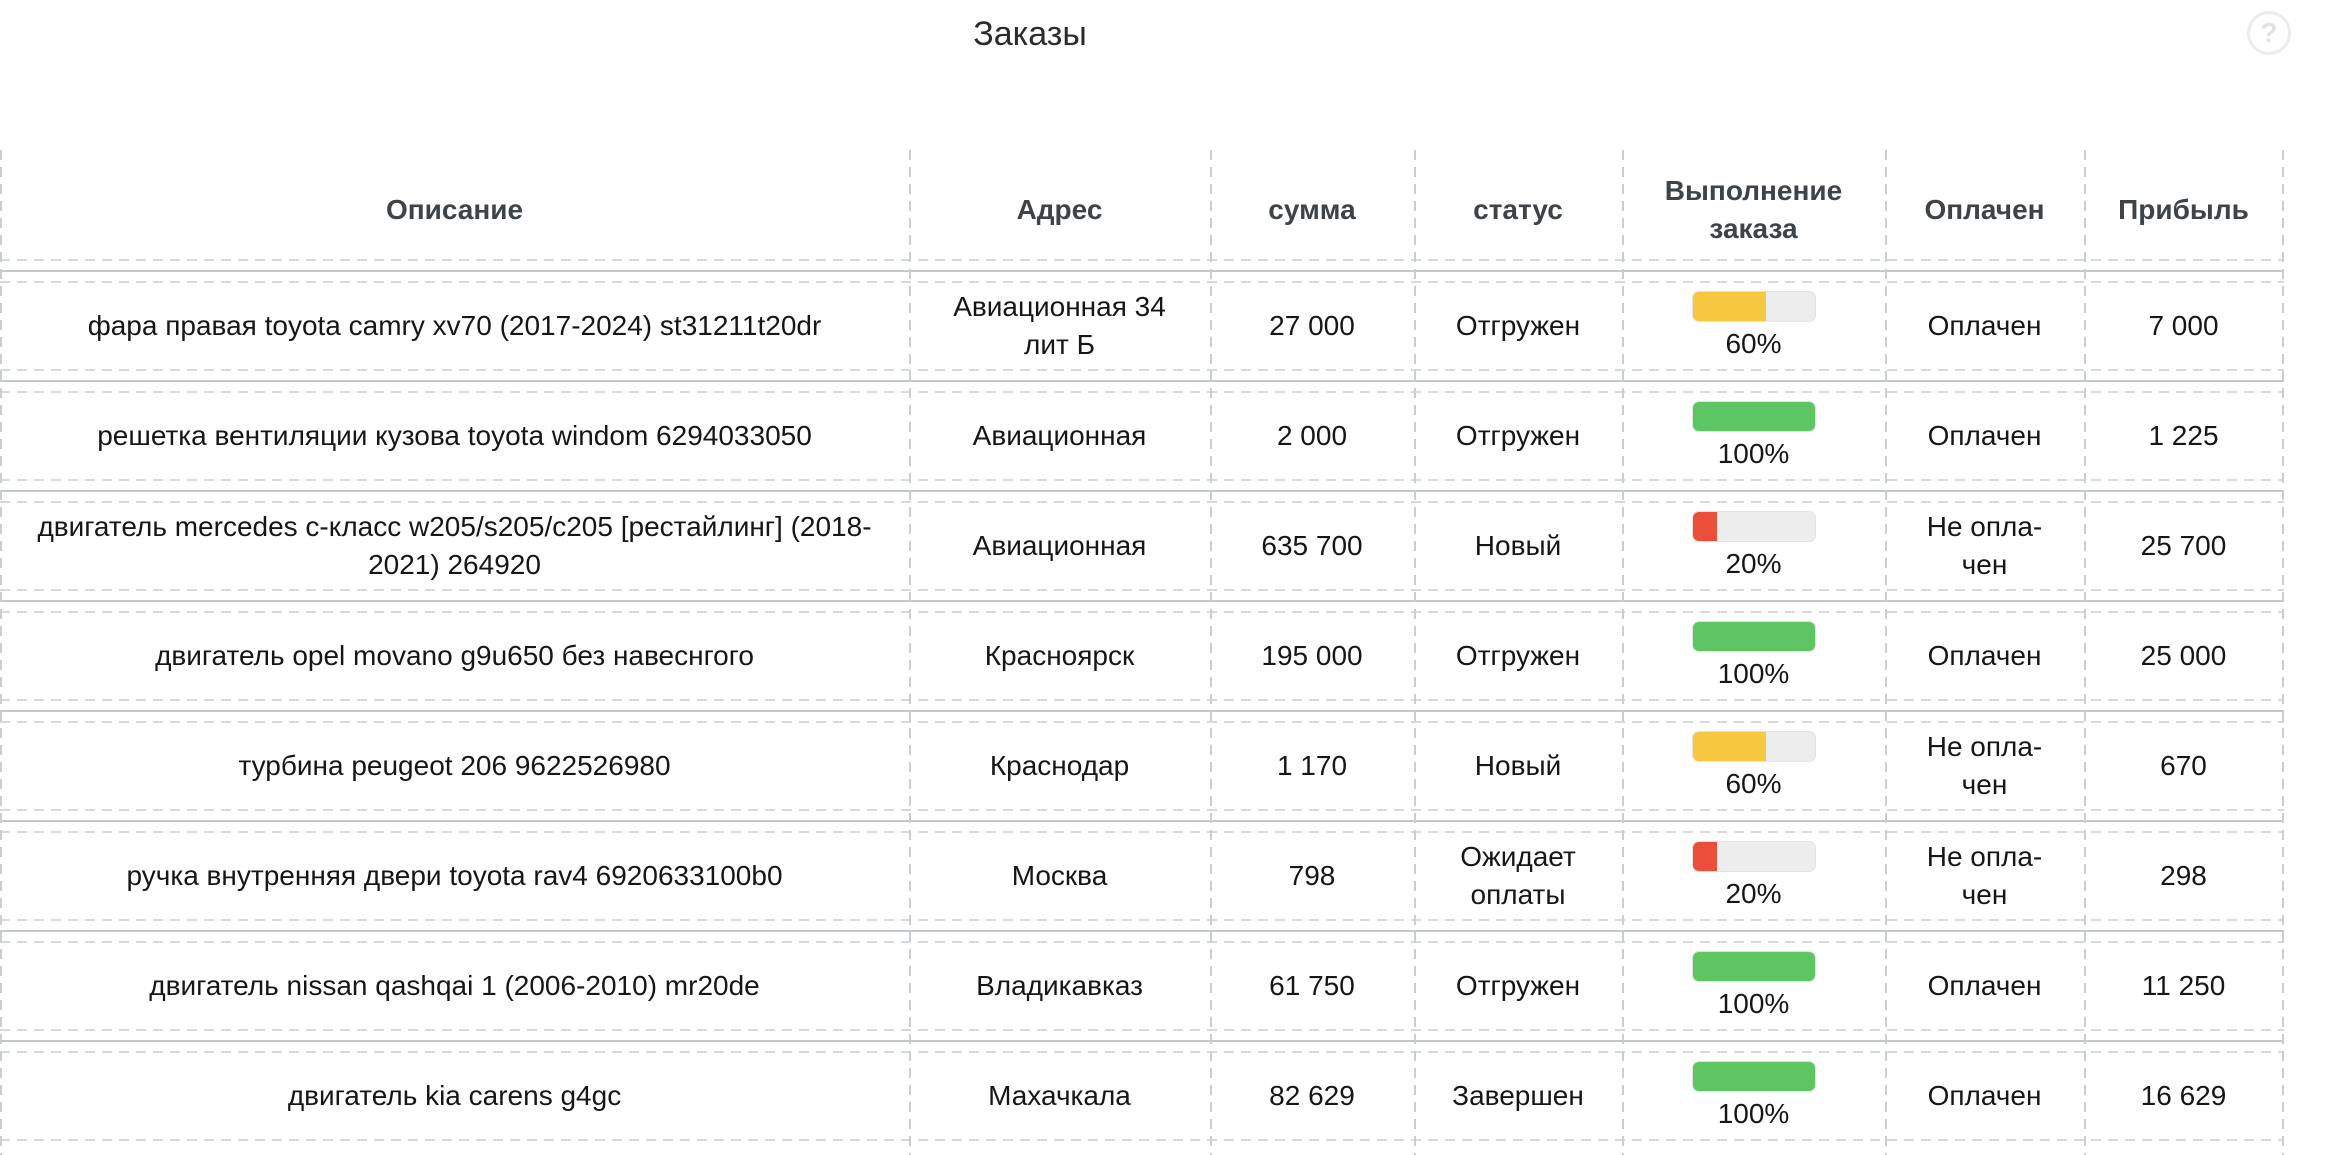 The image size is (2336, 1155). What do you see at coordinates (1518, 1095) in the screenshot?
I see `cell-status: Завершен` at bounding box center [1518, 1095].